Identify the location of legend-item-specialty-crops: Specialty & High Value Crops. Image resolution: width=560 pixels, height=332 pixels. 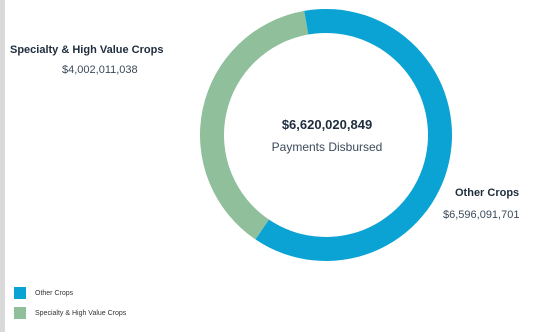
(70, 313).